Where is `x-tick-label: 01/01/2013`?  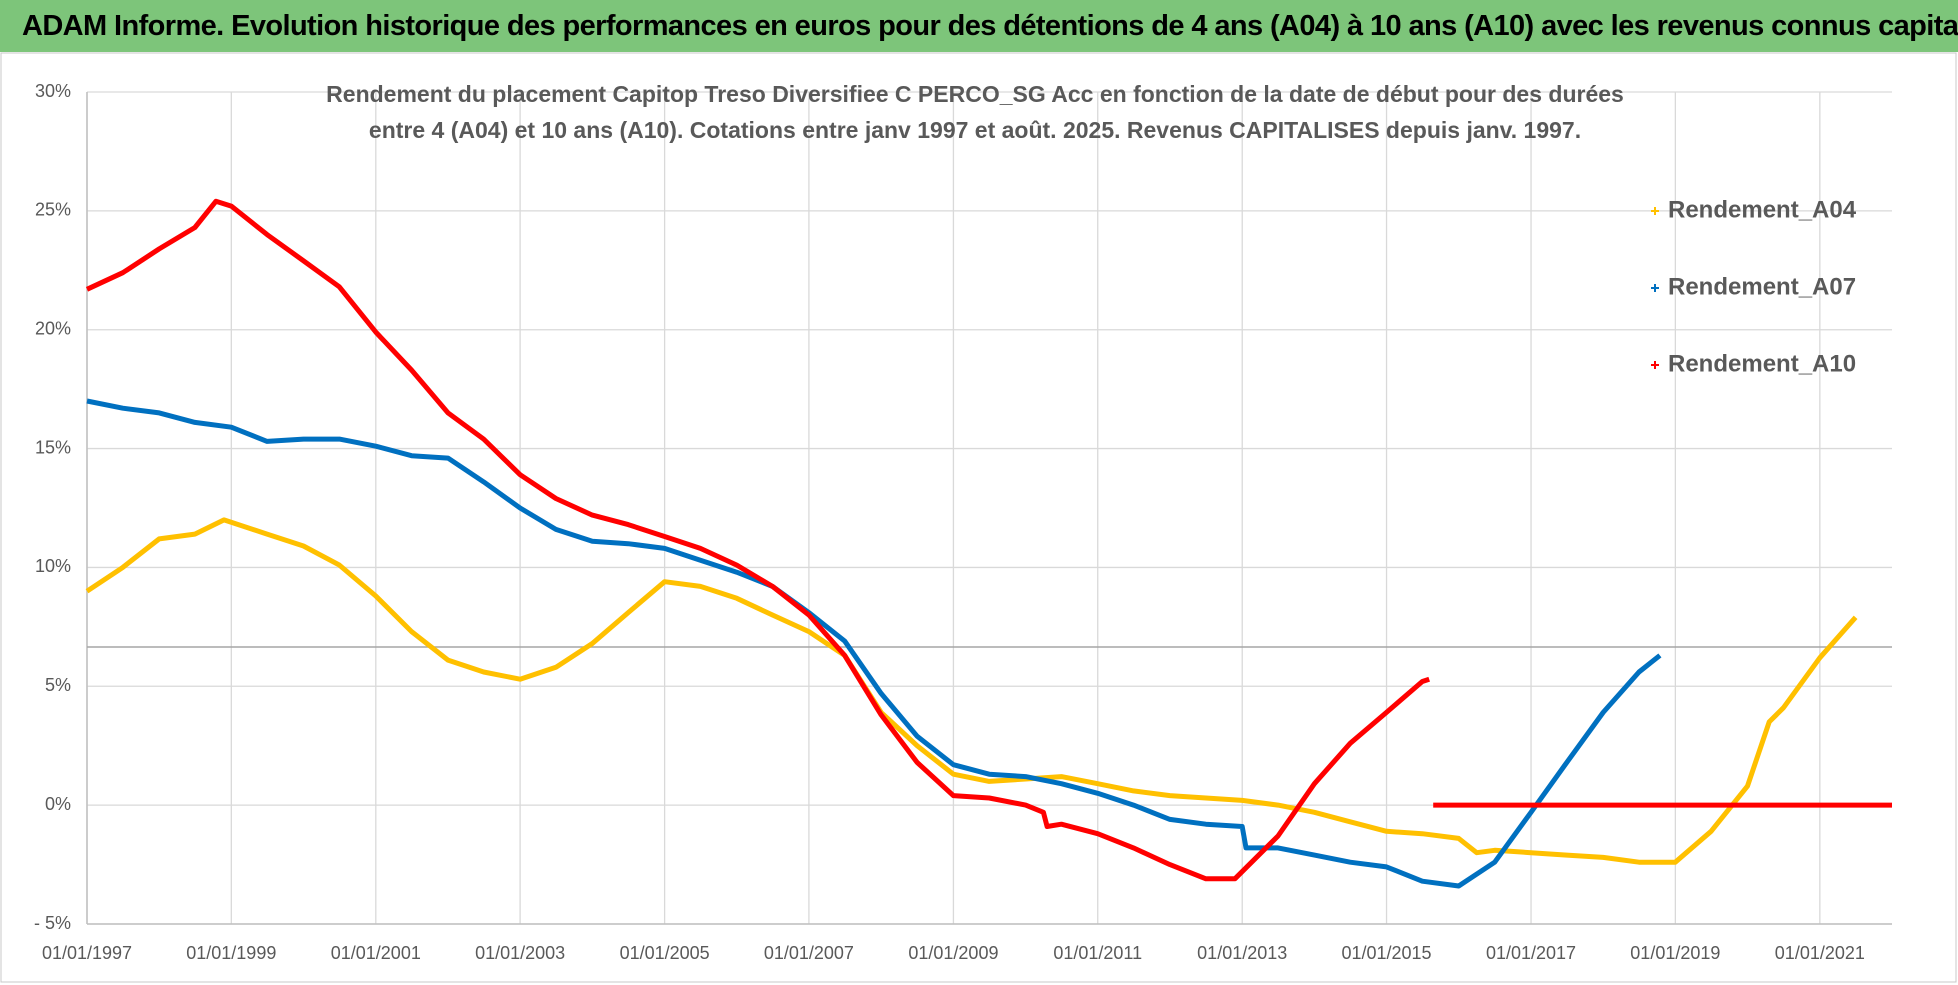
x-tick-label: 01/01/2013 is located at coordinates (1242, 953).